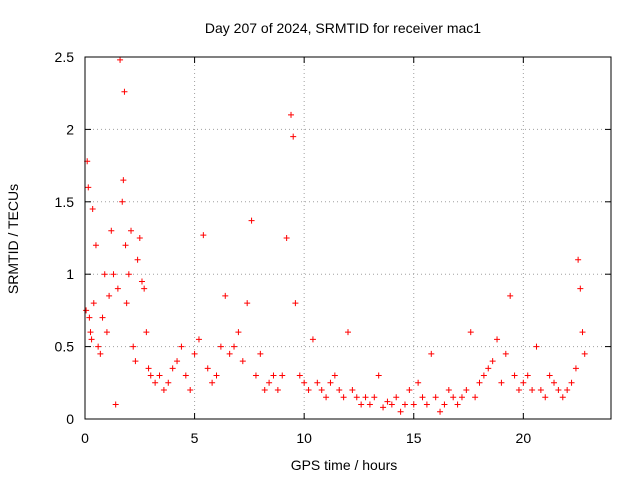 This screenshot has height=480, width=640. Describe the element at coordinates (70, 274) in the screenshot. I see `y-tick-label: 1` at that location.